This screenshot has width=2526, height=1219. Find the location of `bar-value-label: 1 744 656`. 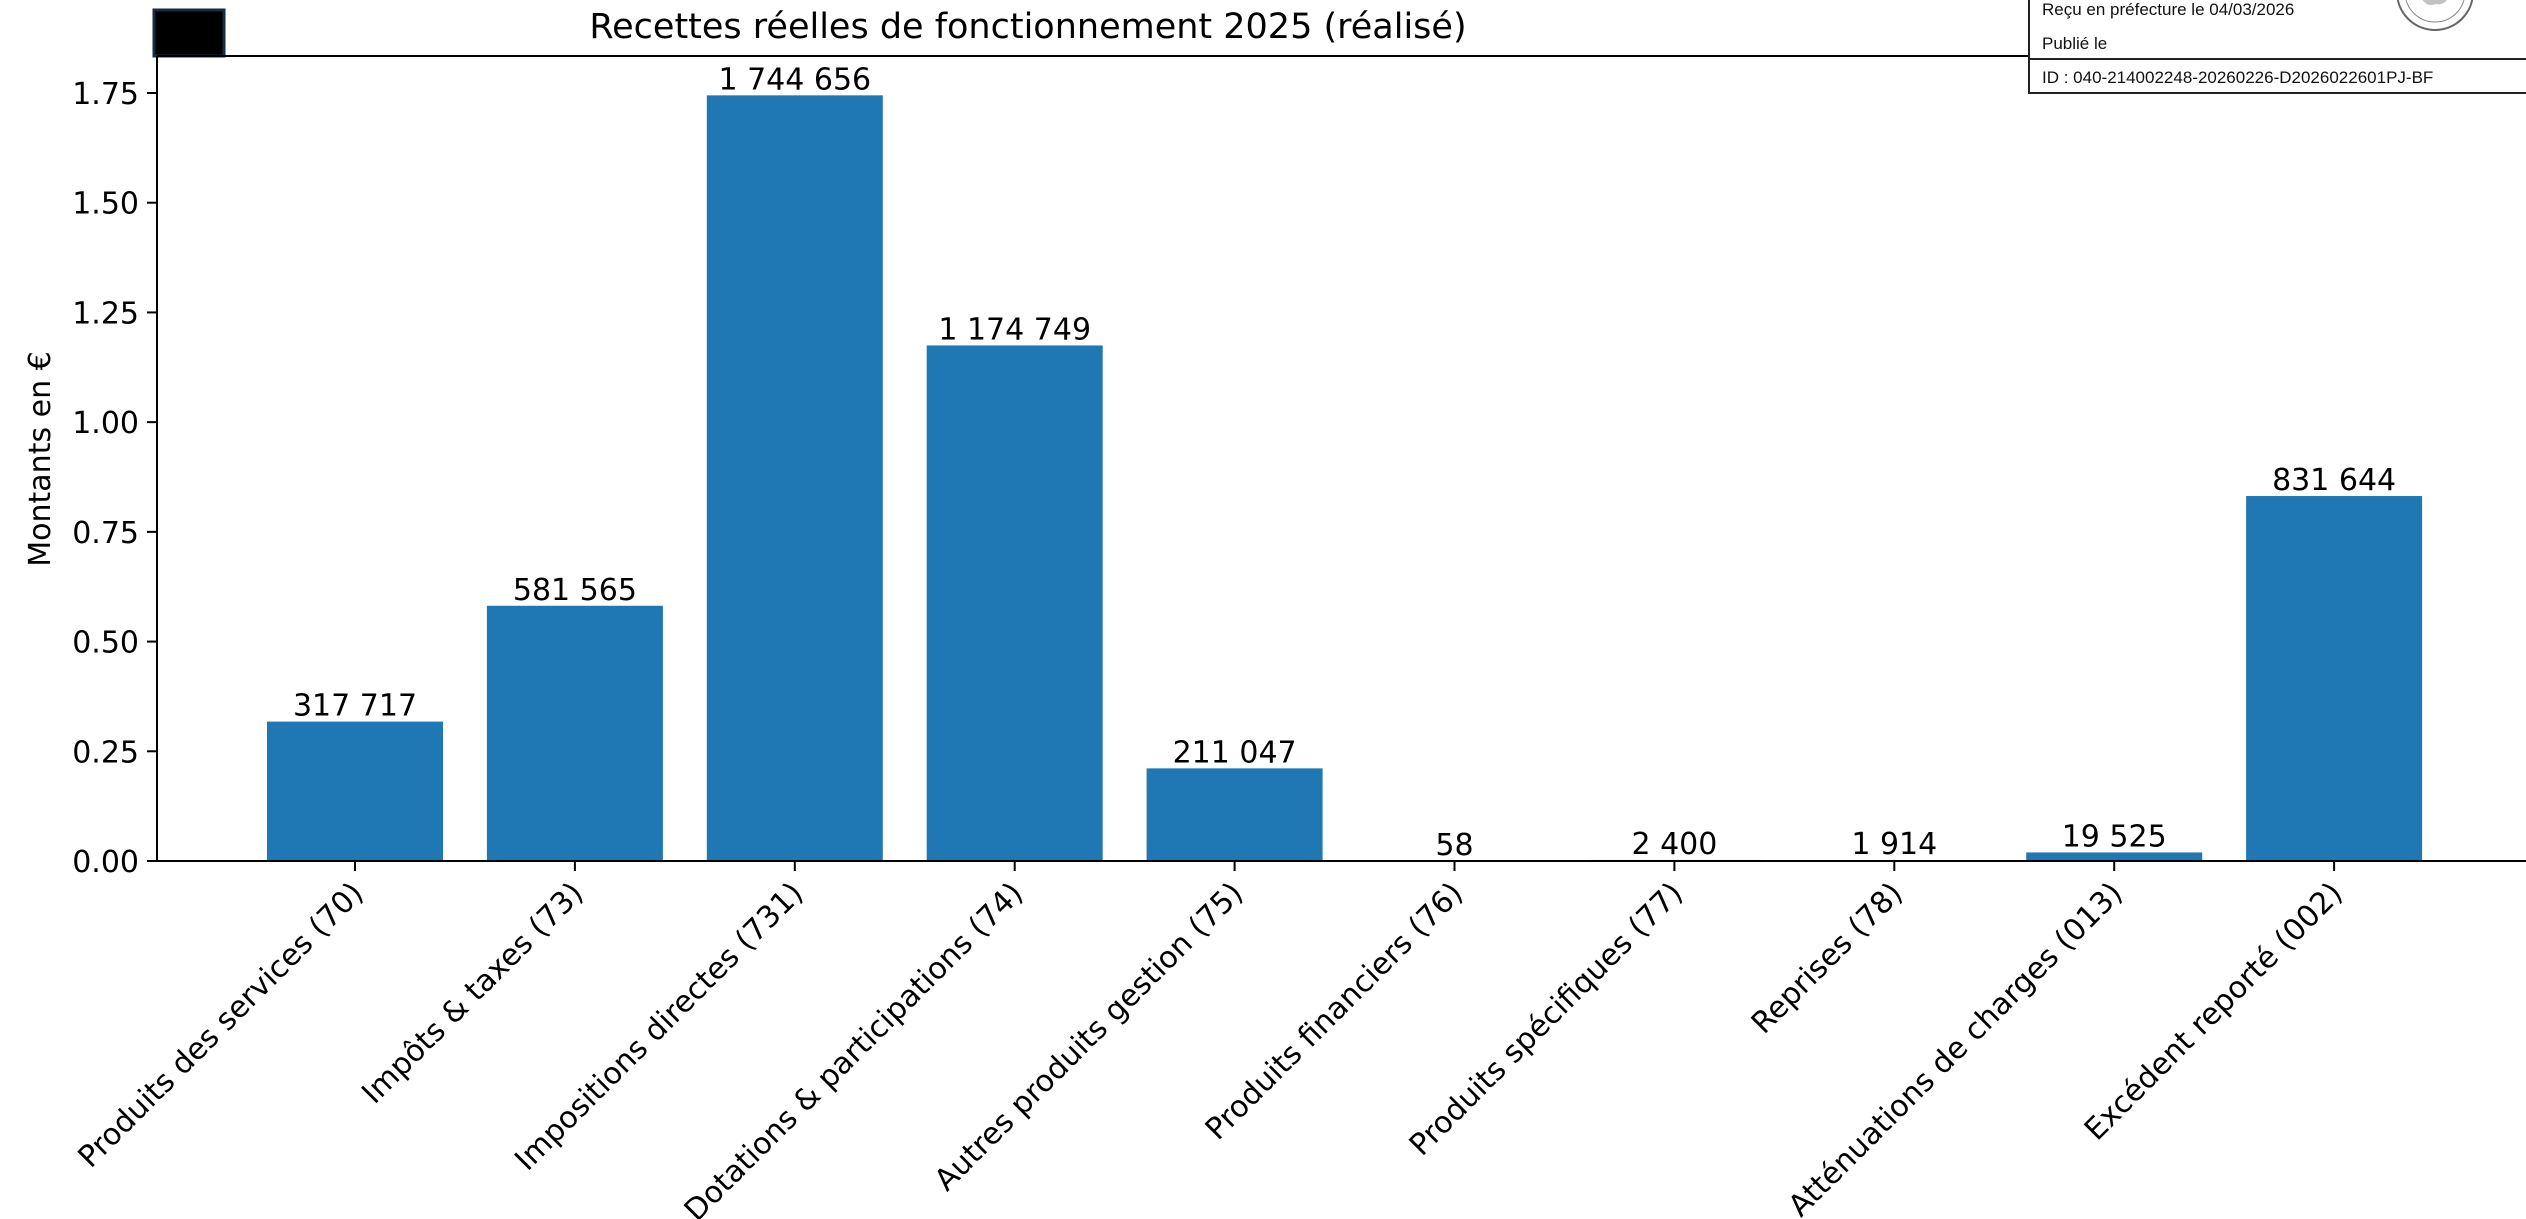

bar-value-label: 1 744 656 is located at coordinates (794, 79).